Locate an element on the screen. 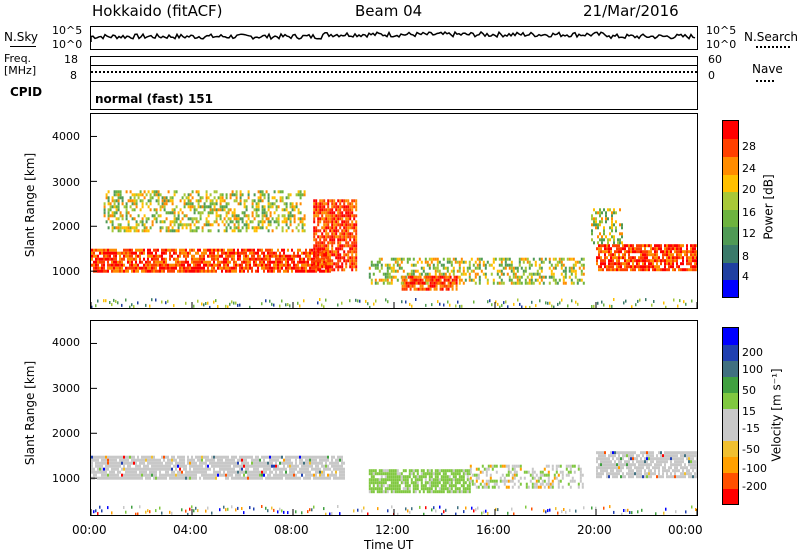 The image size is (800, 554). power-cbar-tick-28: 28 is located at coordinates (749, 146).